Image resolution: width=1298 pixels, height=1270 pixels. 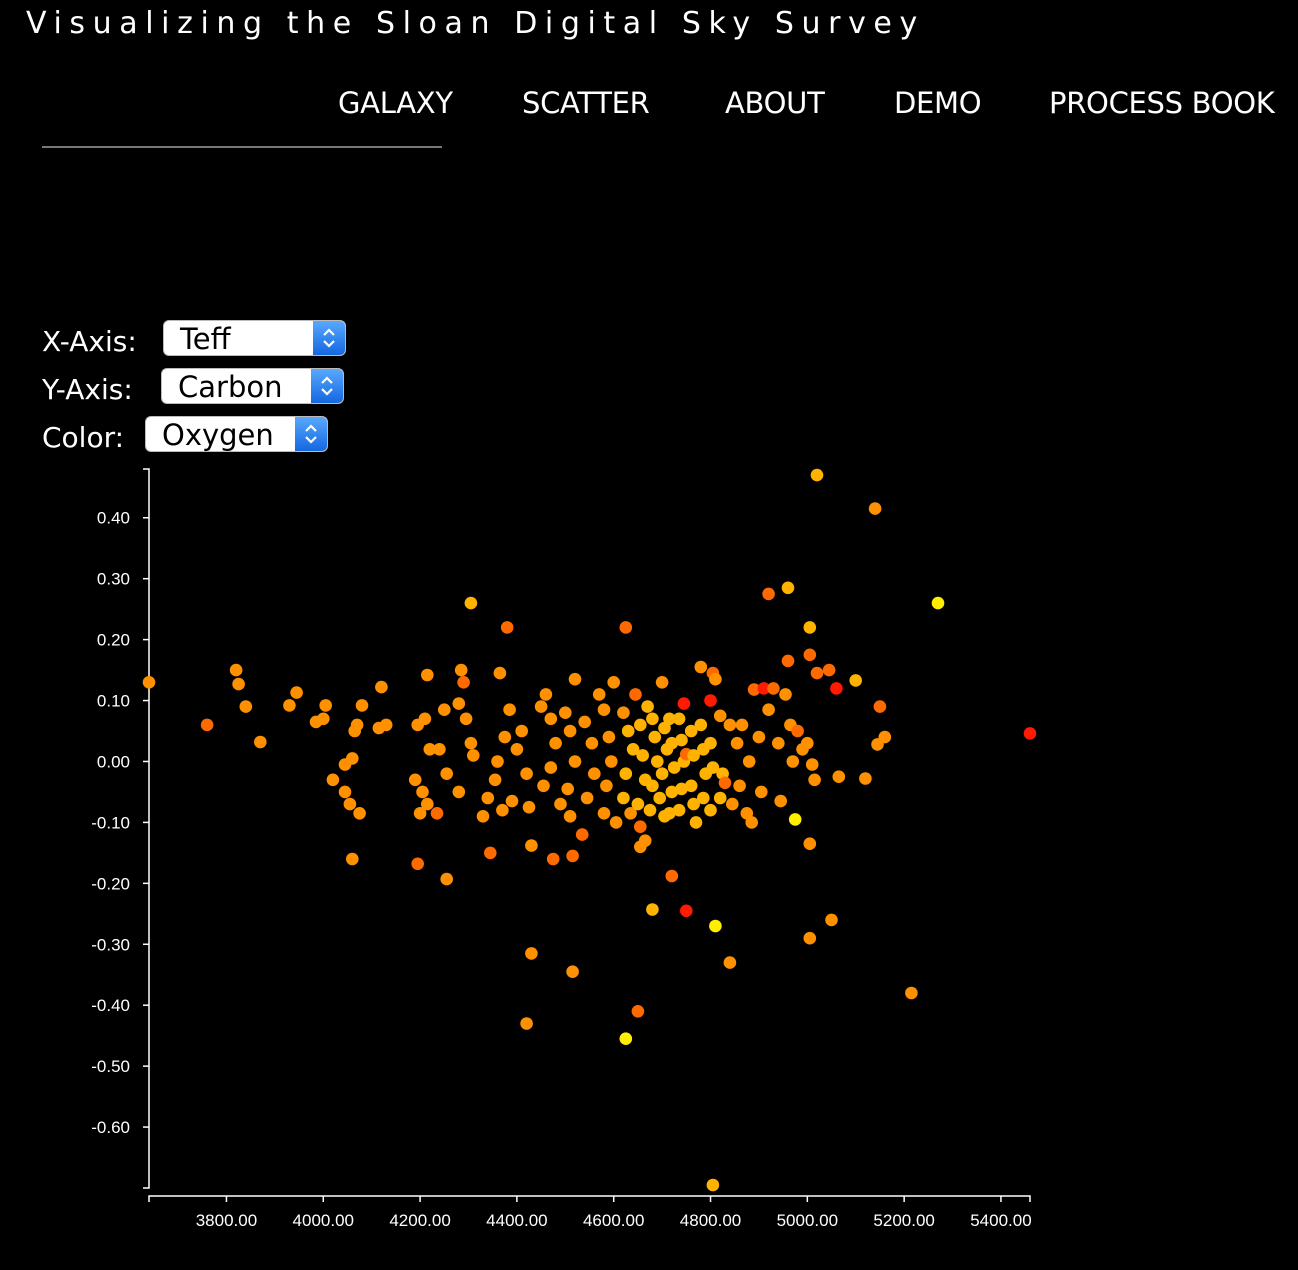 I want to click on x-tick-label: 4600.00, so click(x=613, y=1220).